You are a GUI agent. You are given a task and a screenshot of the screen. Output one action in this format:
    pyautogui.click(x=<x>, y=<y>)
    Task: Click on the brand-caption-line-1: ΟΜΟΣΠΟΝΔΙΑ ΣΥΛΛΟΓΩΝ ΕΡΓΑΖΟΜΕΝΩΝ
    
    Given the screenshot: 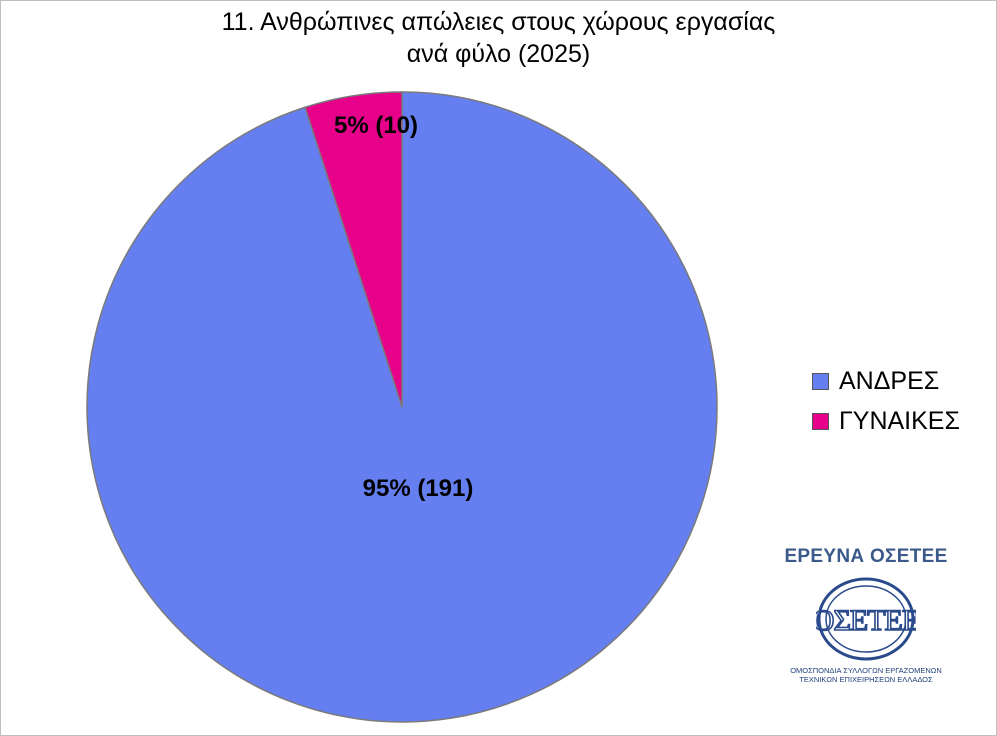 What is the action you would take?
    pyautogui.click(x=866, y=670)
    